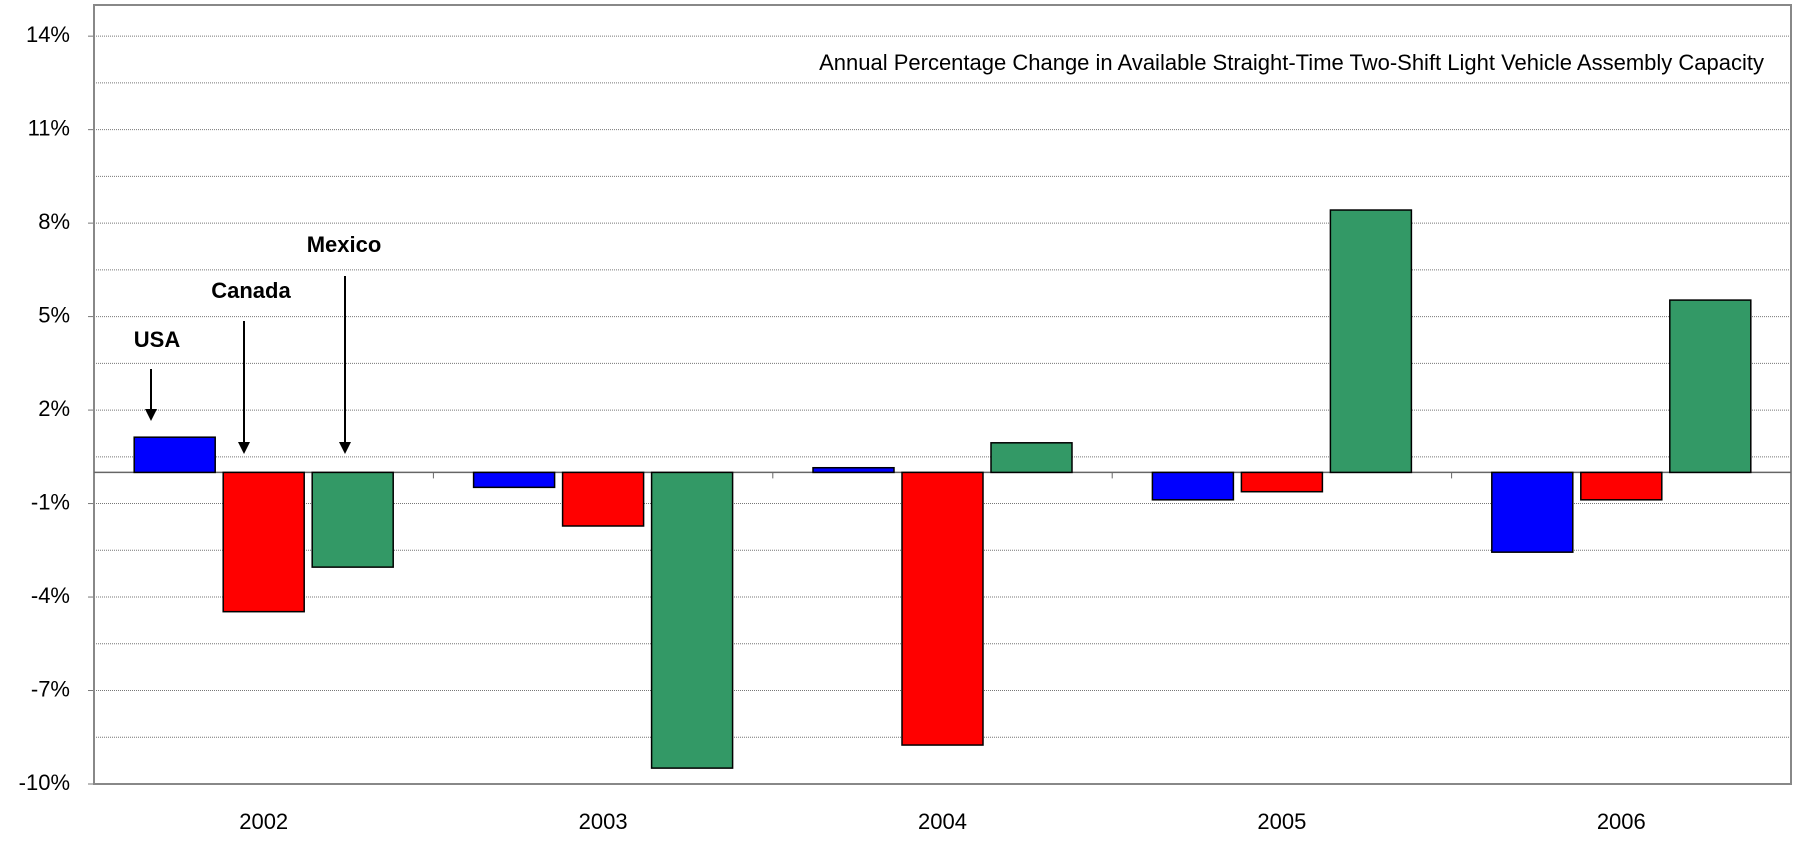 The width and height of the screenshot is (1793, 843). What do you see at coordinates (344, 244) in the screenshot?
I see `legend-label: Mexico` at bounding box center [344, 244].